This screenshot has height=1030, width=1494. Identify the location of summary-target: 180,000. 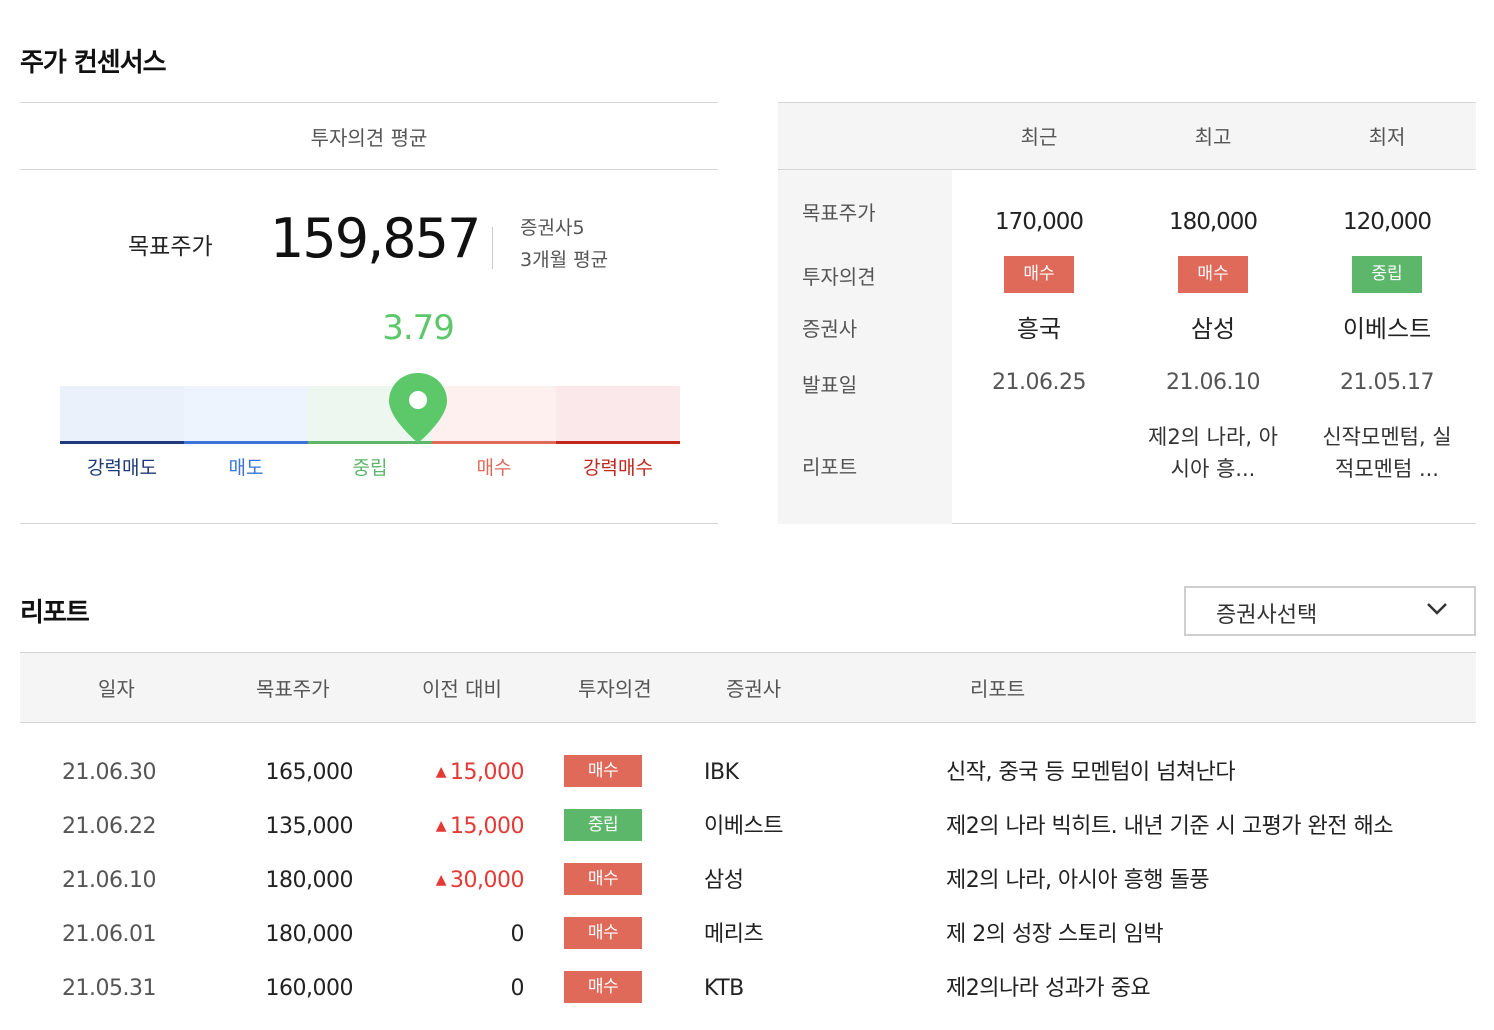
(1213, 222).